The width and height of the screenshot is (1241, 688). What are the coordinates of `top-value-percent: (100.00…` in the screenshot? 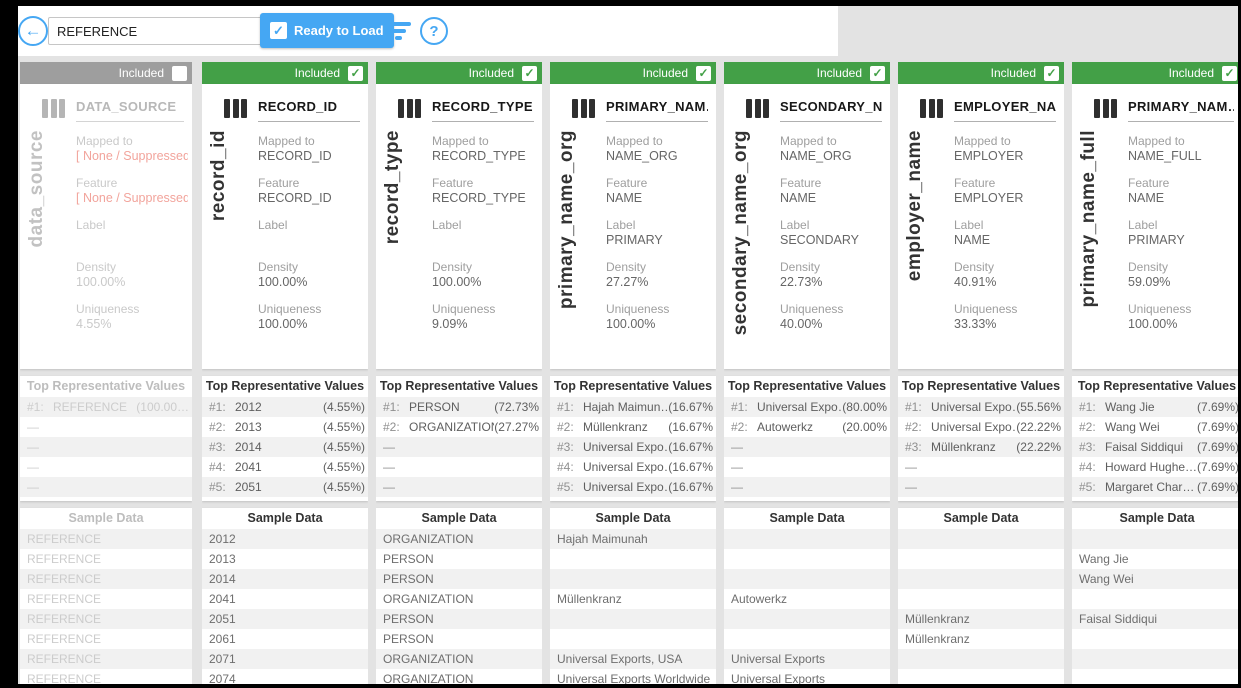 It's located at (162, 407).